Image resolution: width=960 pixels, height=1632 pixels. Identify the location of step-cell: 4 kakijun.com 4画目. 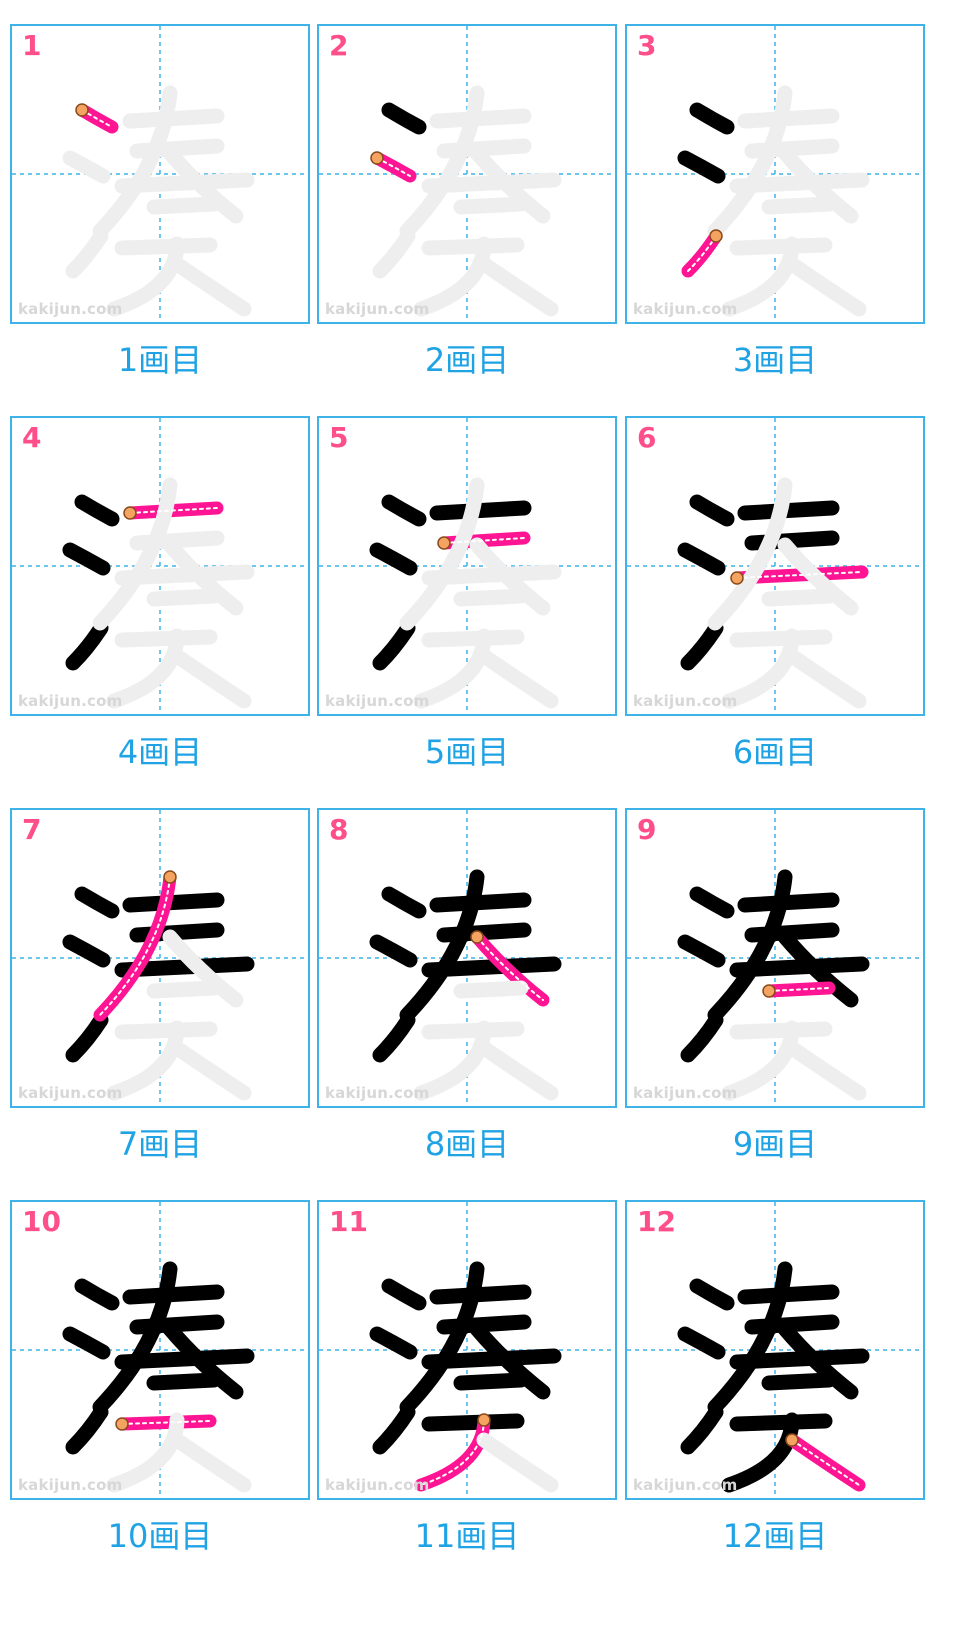
(160, 607).